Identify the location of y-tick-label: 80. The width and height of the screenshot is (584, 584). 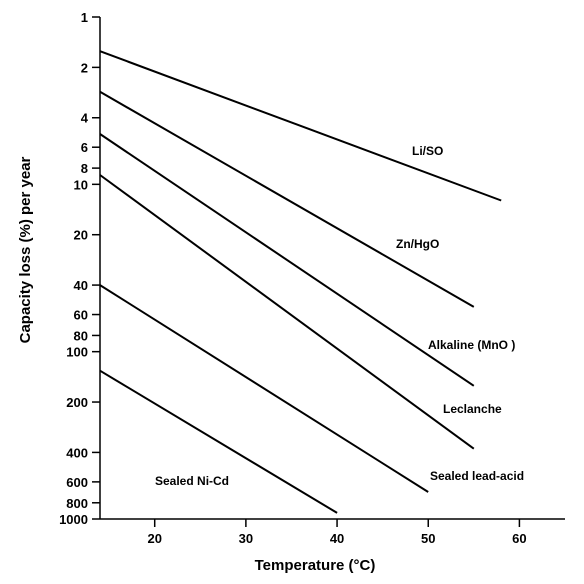
(81, 335).